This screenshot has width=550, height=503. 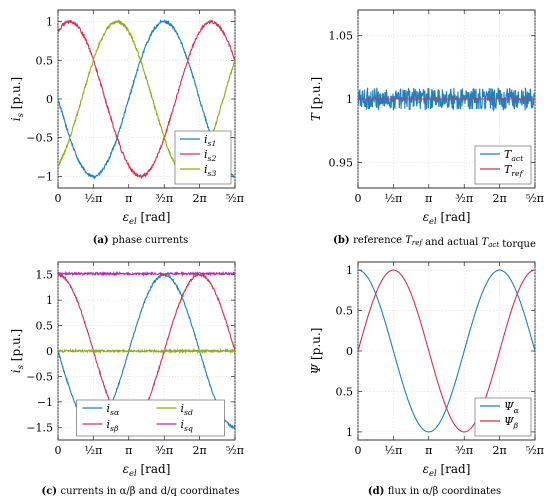 What do you see at coordinates (187, 409) in the screenshot?
I see `legend-label: isd` at bounding box center [187, 409].